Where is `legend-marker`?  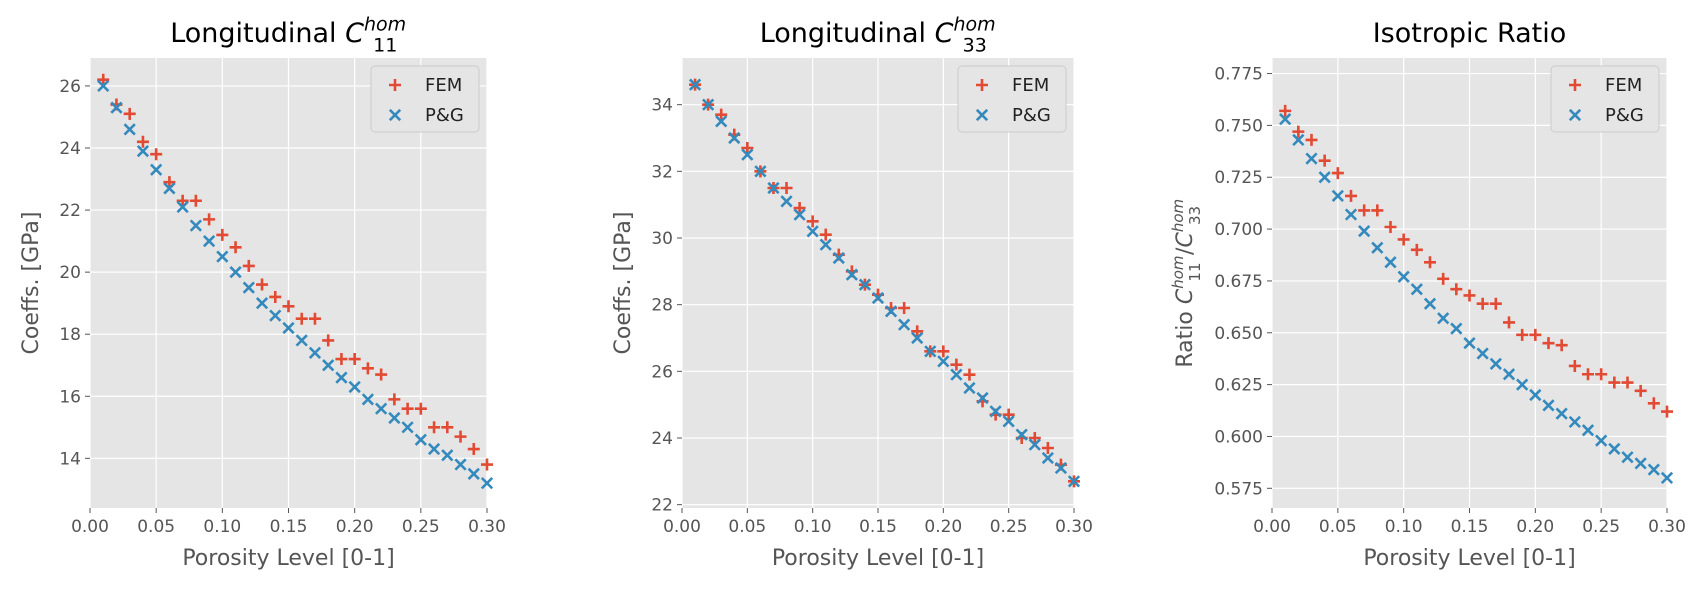 legend-marker is located at coordinates (982, 85).